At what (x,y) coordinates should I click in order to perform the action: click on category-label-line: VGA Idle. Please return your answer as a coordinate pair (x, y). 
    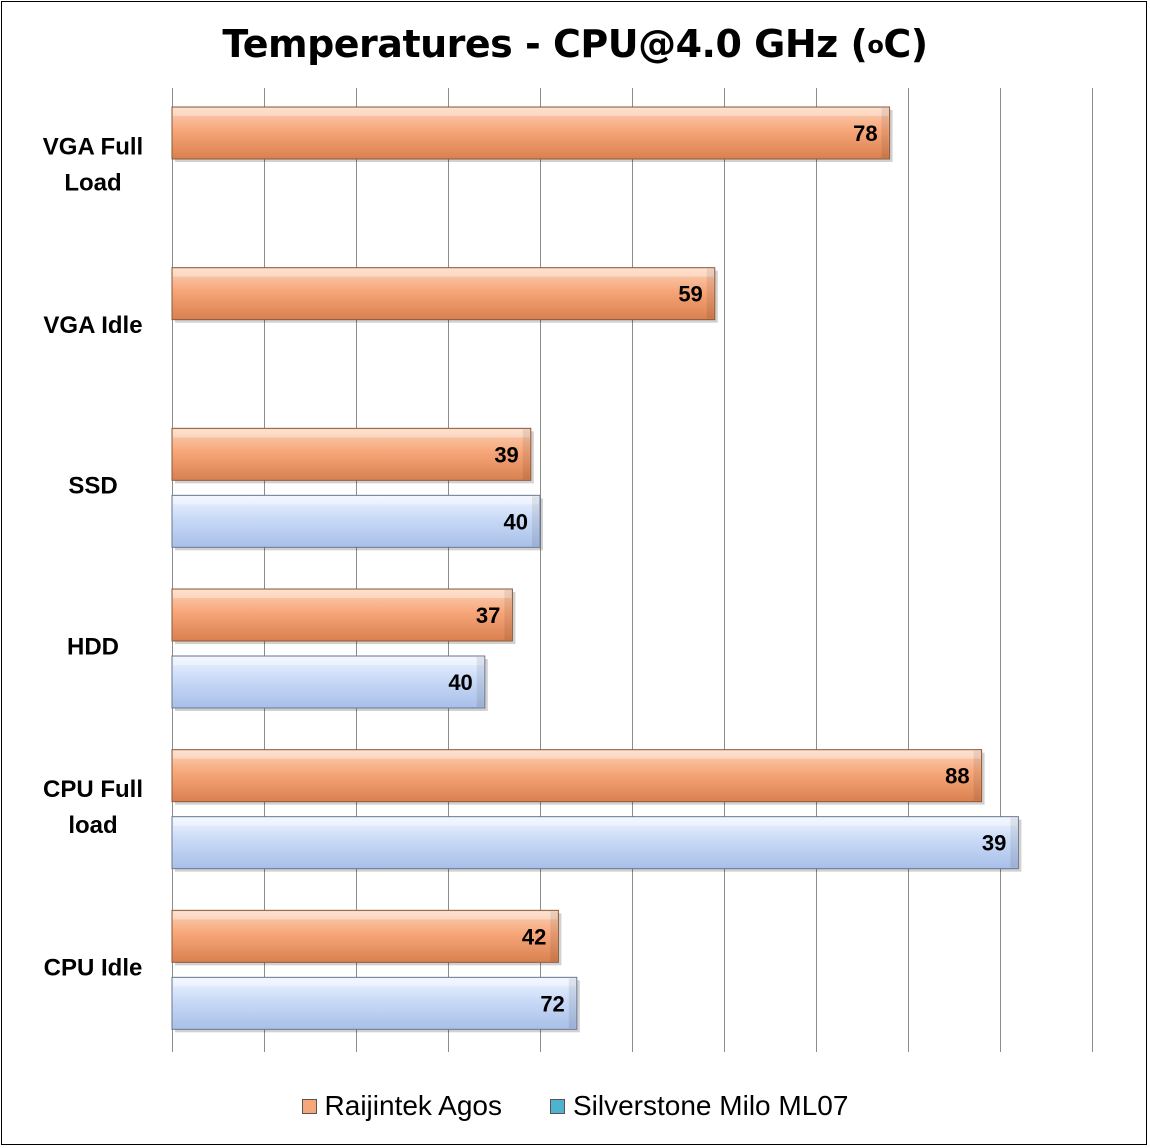
    Looking at the image, I should click on (92, 325).